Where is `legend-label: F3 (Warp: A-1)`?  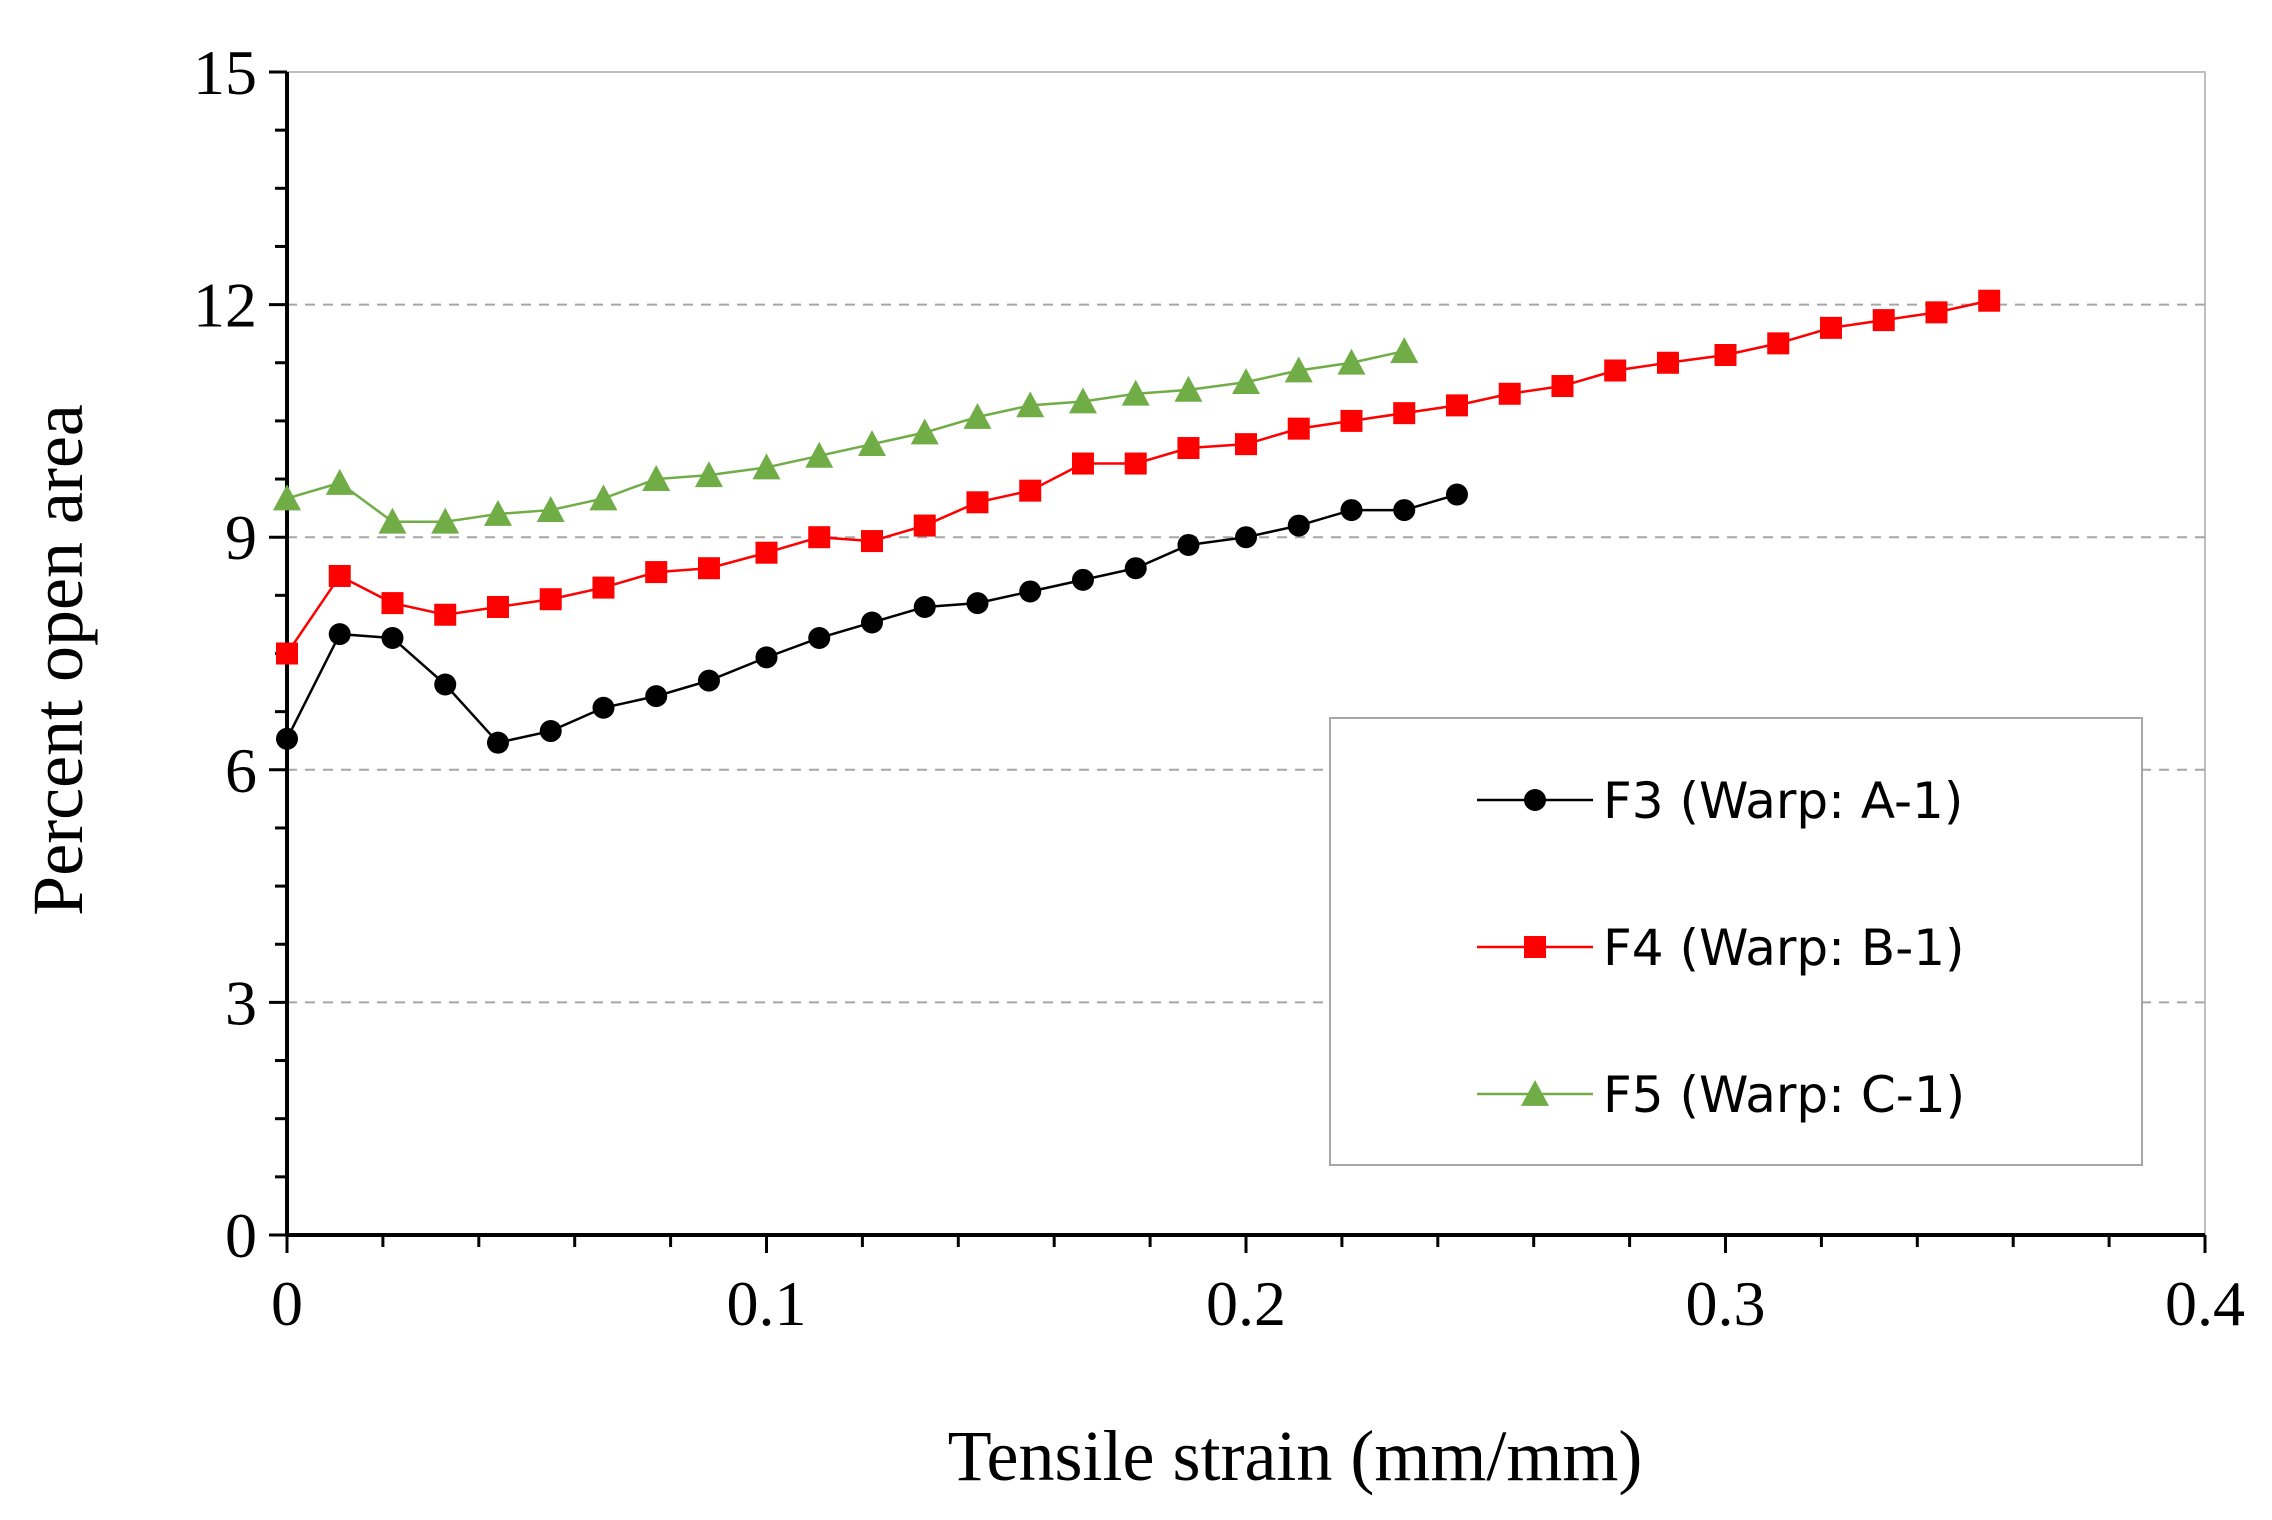 legend-label: F3 (Warp: A-1) is located at coordinates (1783, 801).